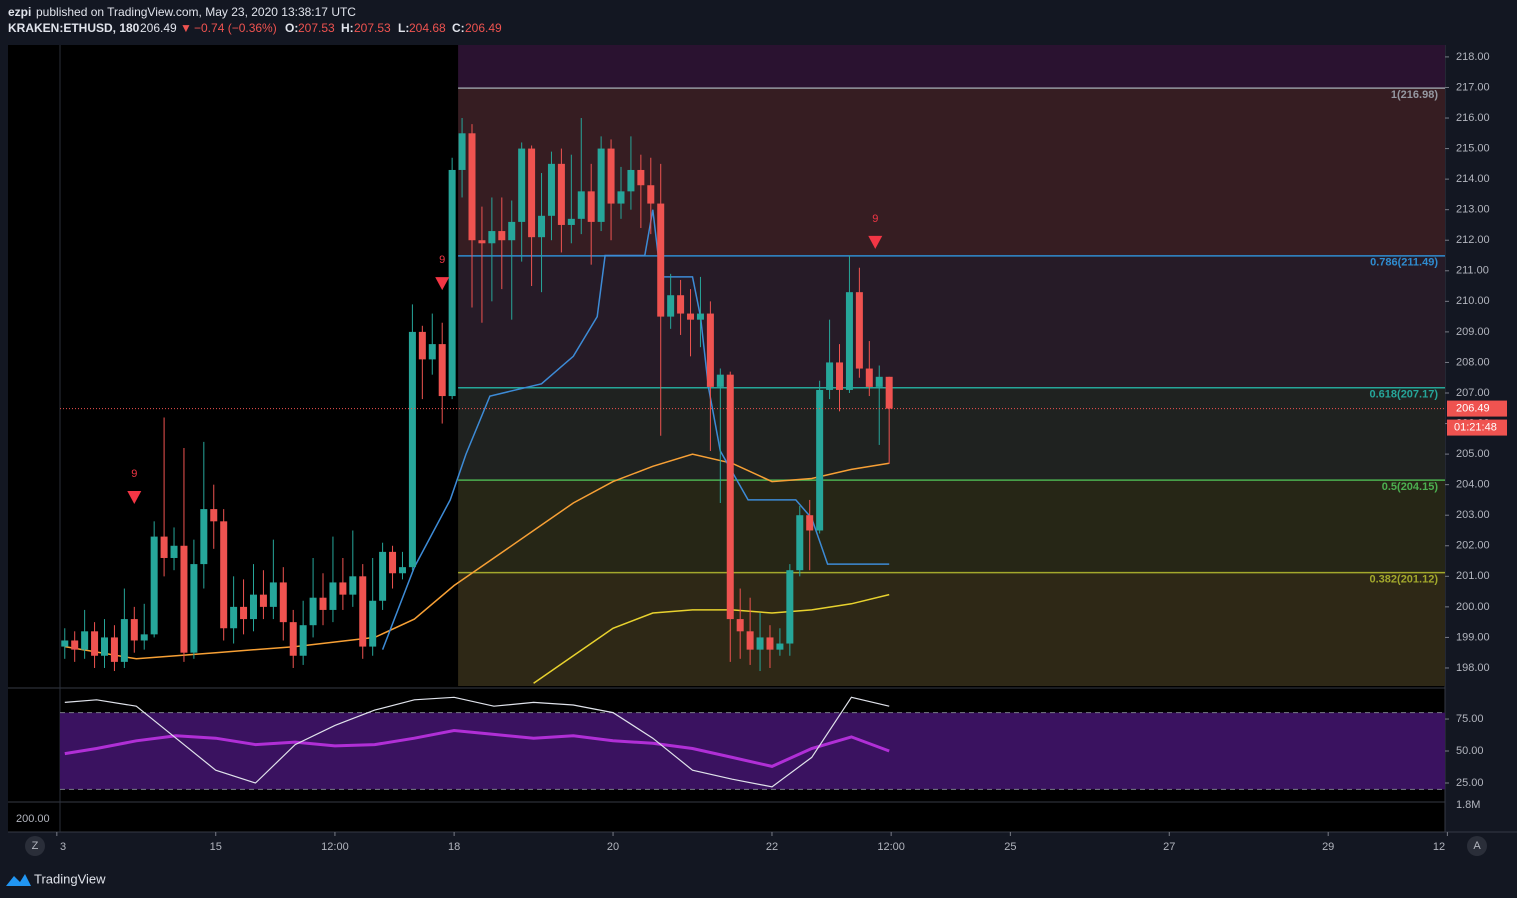  What do you see at coordinates (1404, 395) in the screenshot?
I see `fib-label: 0.618(207.17)` at bounding box center [1404, 395].